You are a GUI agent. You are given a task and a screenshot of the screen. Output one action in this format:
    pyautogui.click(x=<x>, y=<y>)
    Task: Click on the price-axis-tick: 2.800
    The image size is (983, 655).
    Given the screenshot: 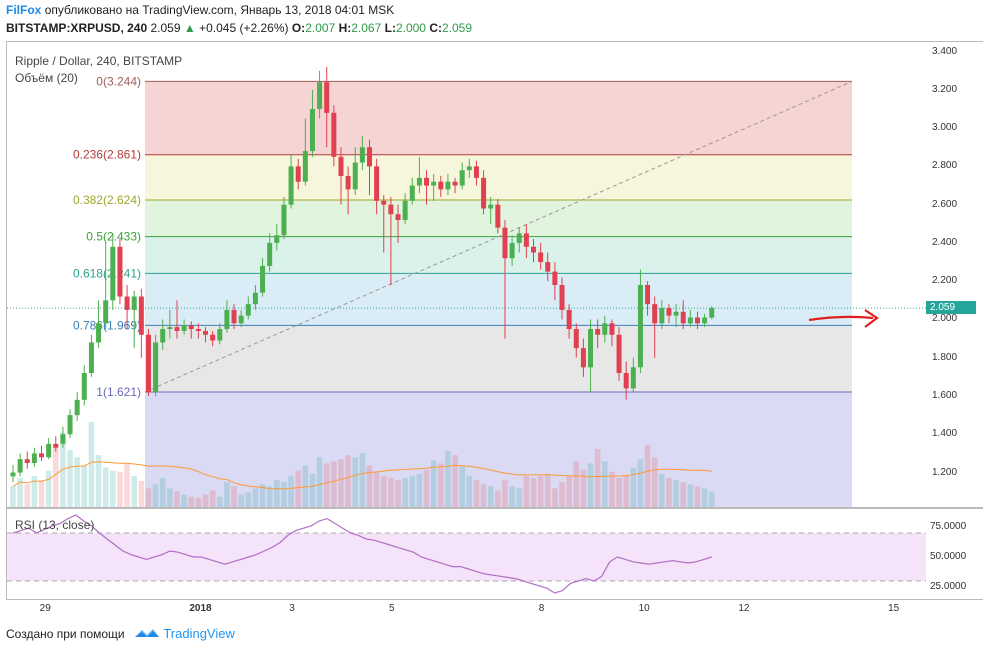 What is the action you would take?
    pyautogui.click(x=945, y=166)
    